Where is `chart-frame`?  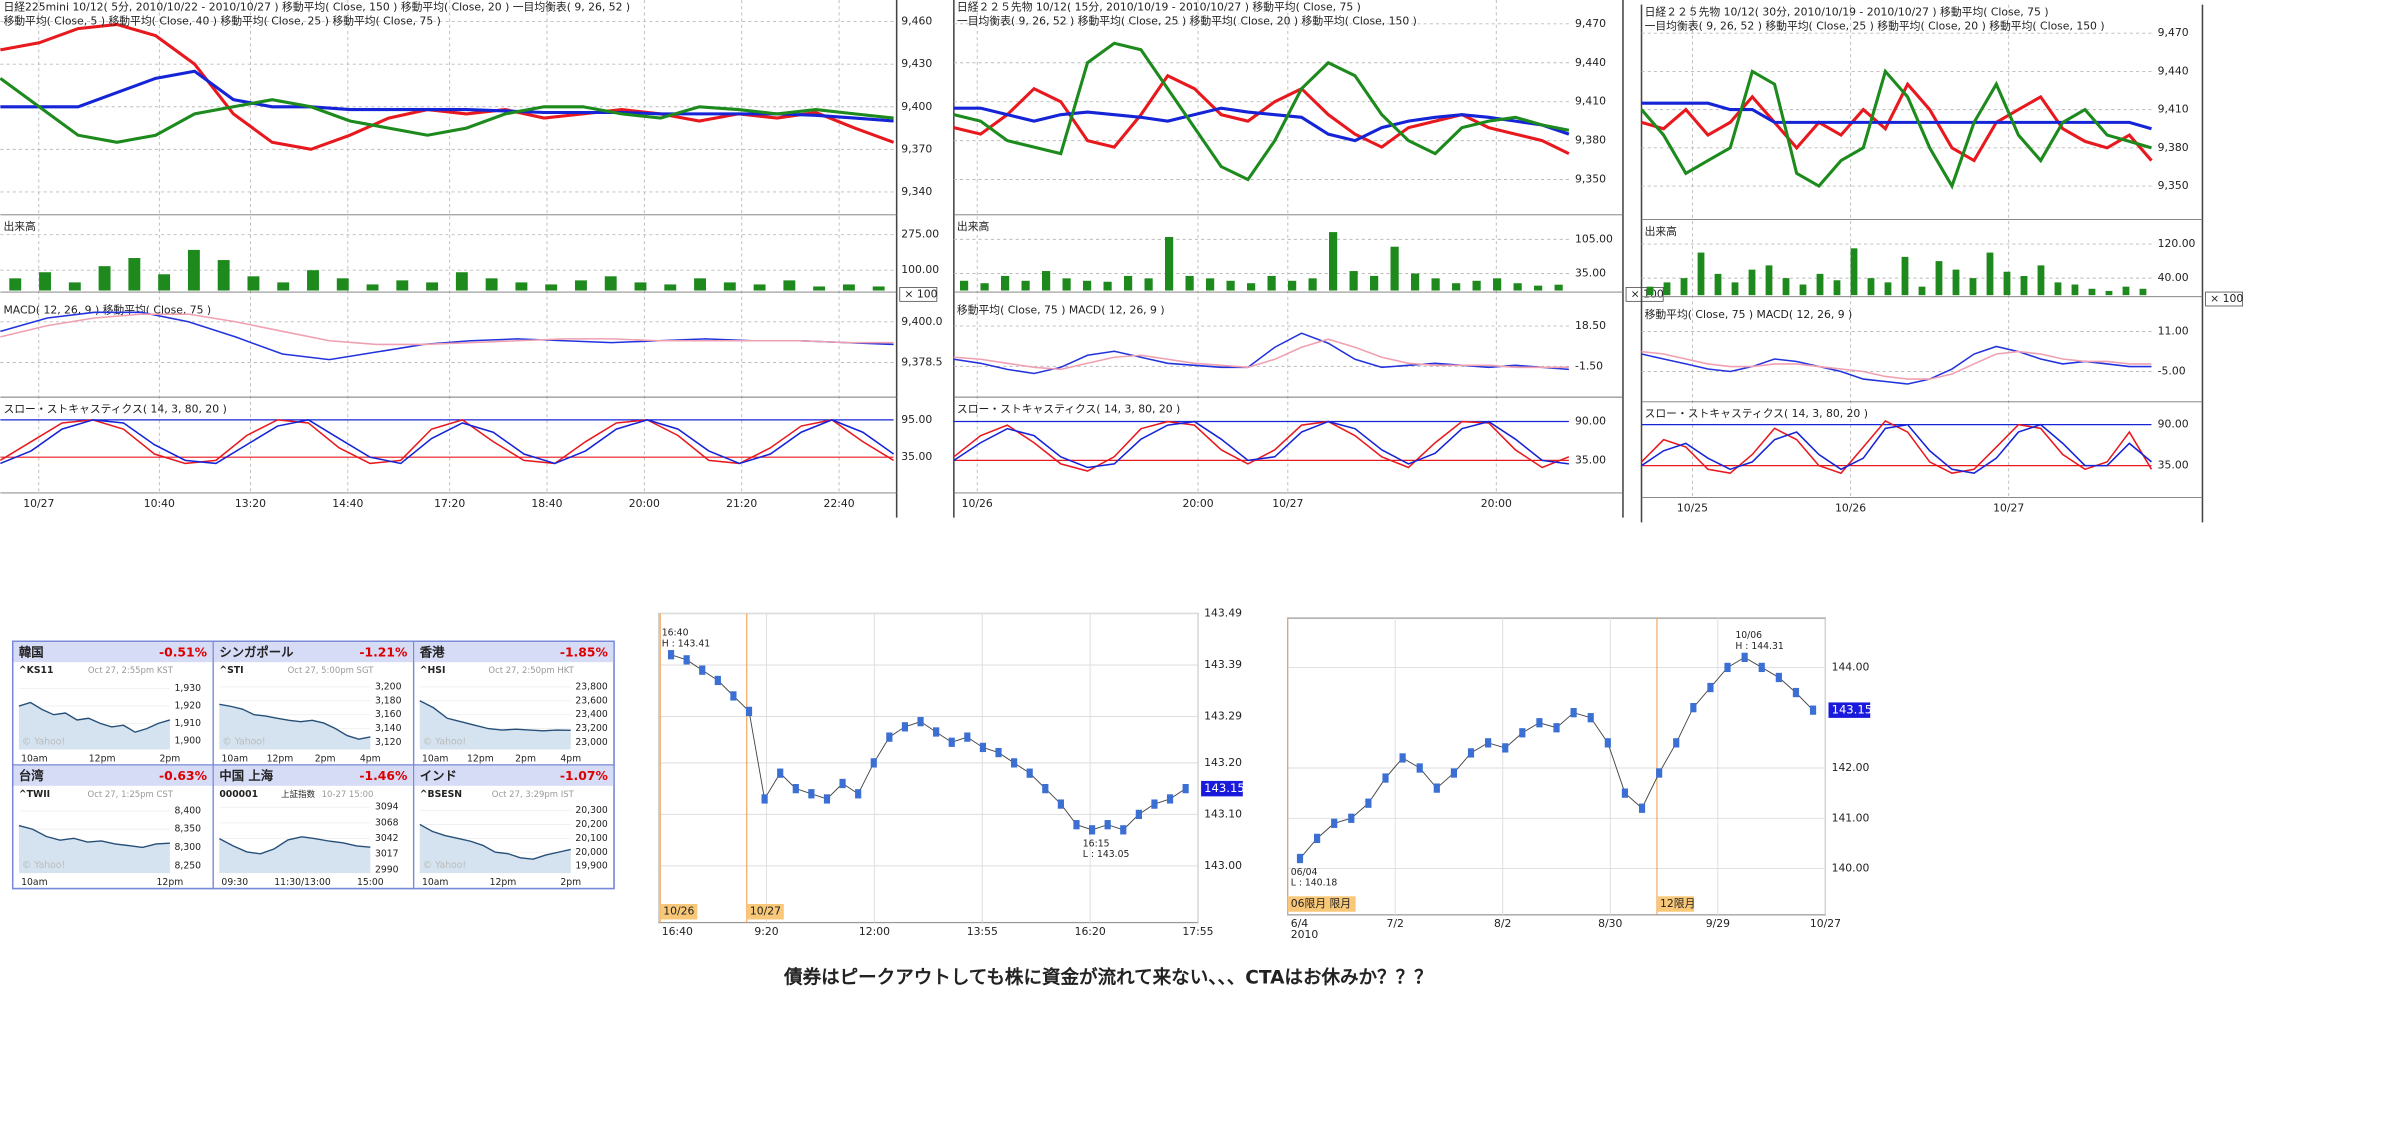
chart-frame is located at coordinates (1557, 766).